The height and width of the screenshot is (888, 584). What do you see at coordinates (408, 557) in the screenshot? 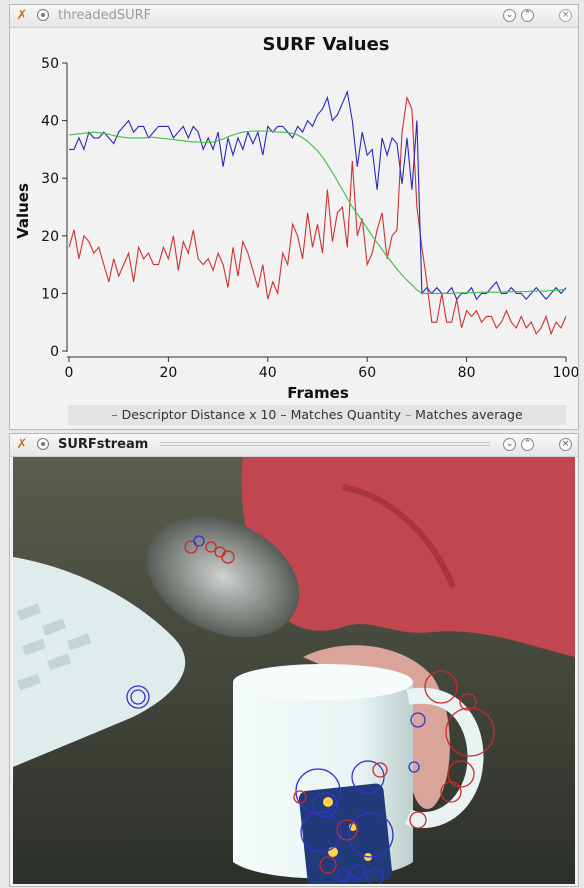
I see `red-sweater` at bounding box center [408, 557].